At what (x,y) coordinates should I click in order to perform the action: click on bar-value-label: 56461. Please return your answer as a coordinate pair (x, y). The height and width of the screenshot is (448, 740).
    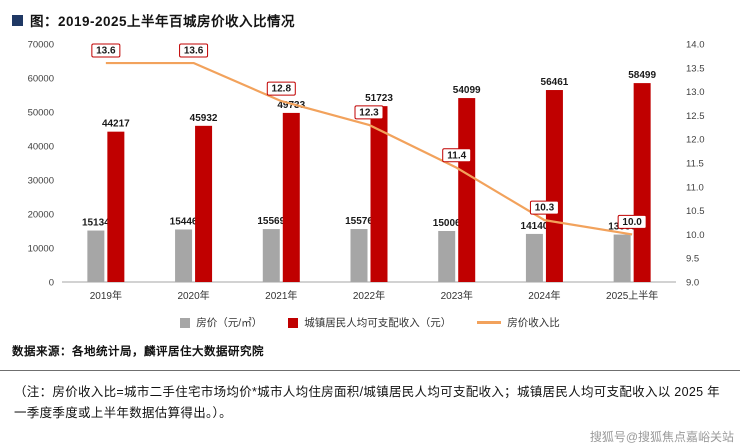
    Looking at the image, I should click on (555, 82).